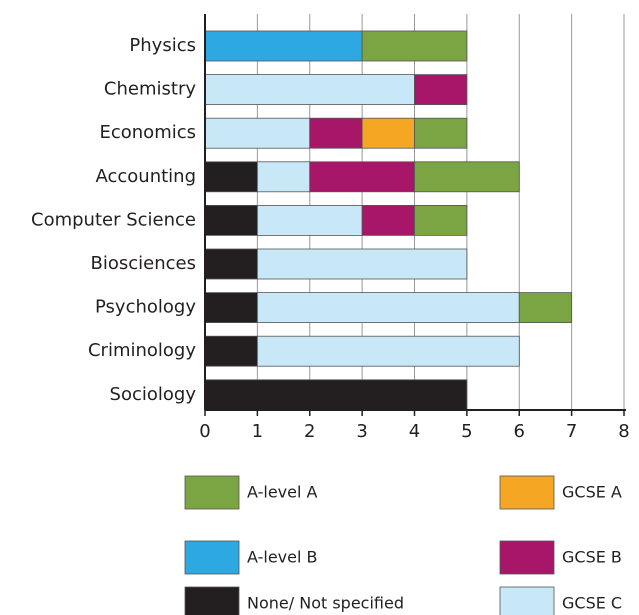  I want to click on legend-label: A-level B, so click(282, 557).